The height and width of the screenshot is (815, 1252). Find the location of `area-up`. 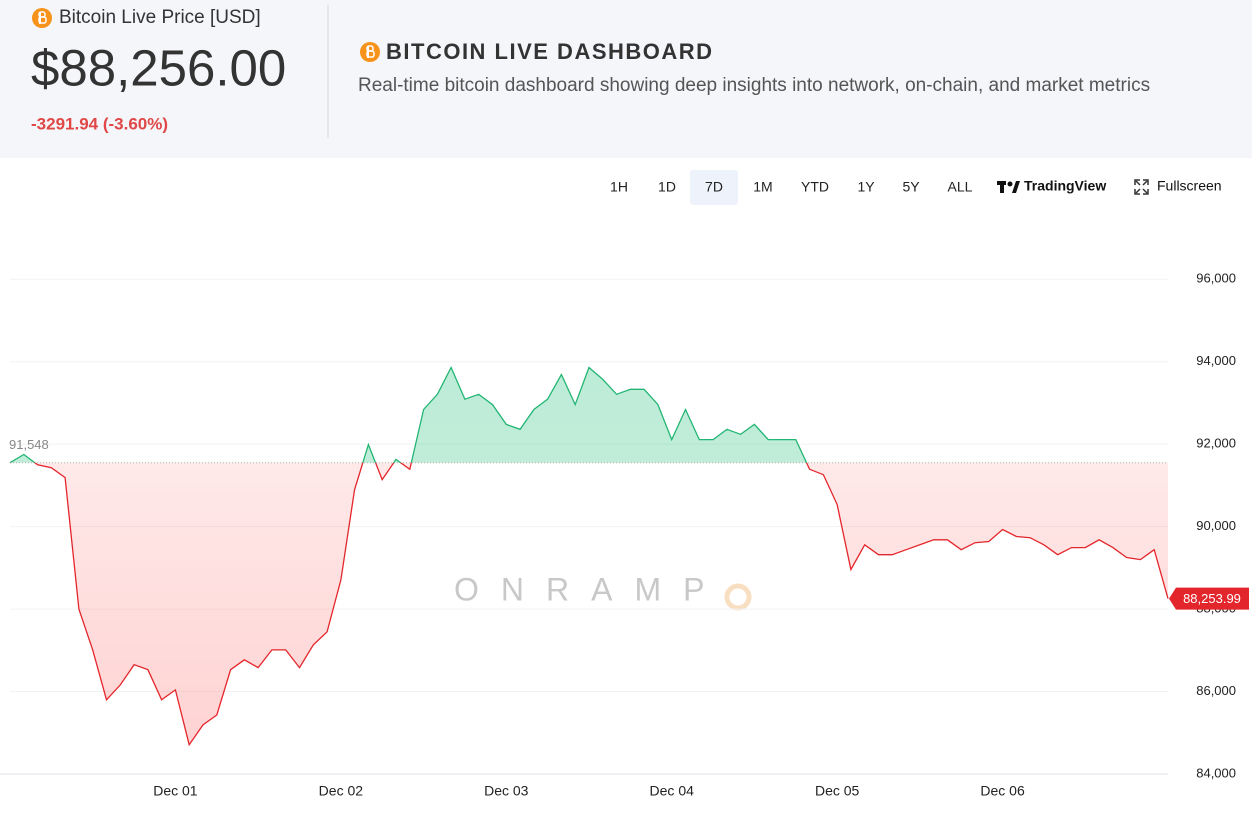

area-up is located at coordinates (589, 415).